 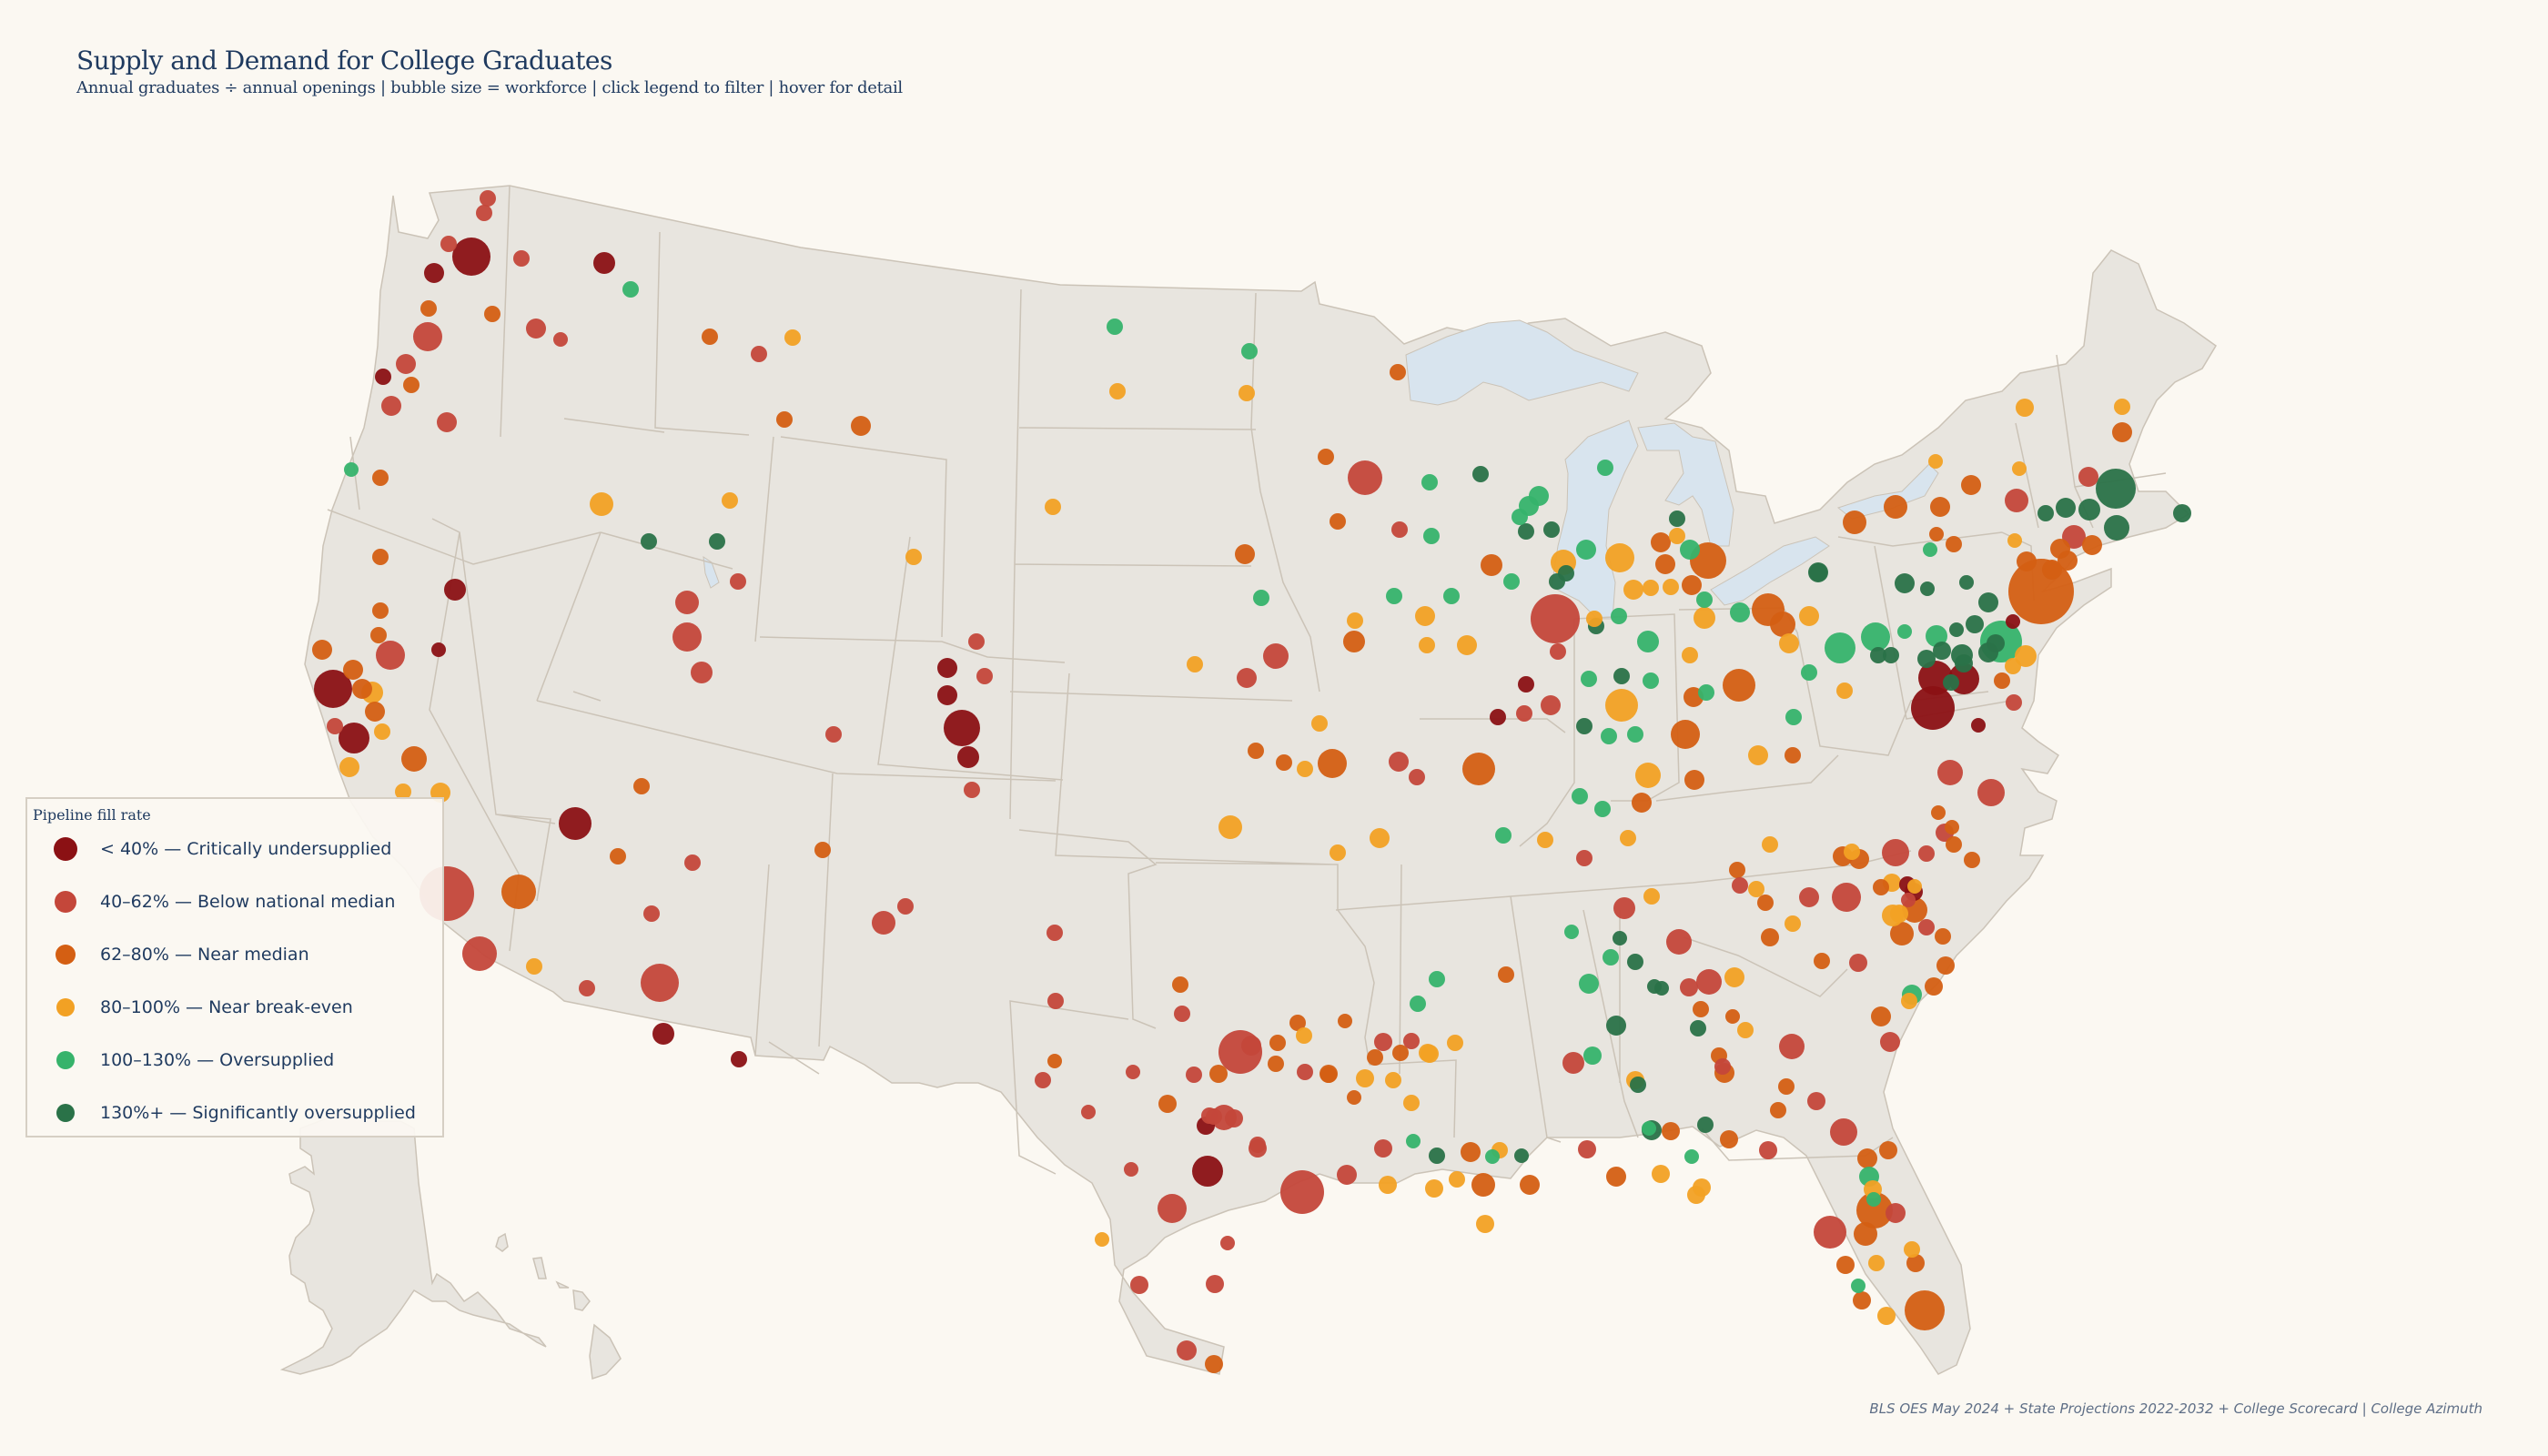 I want to click on legend-item-significantly-oversupplied: 130%+ — Significantly oversupplied, so click(x=235, y=1113).